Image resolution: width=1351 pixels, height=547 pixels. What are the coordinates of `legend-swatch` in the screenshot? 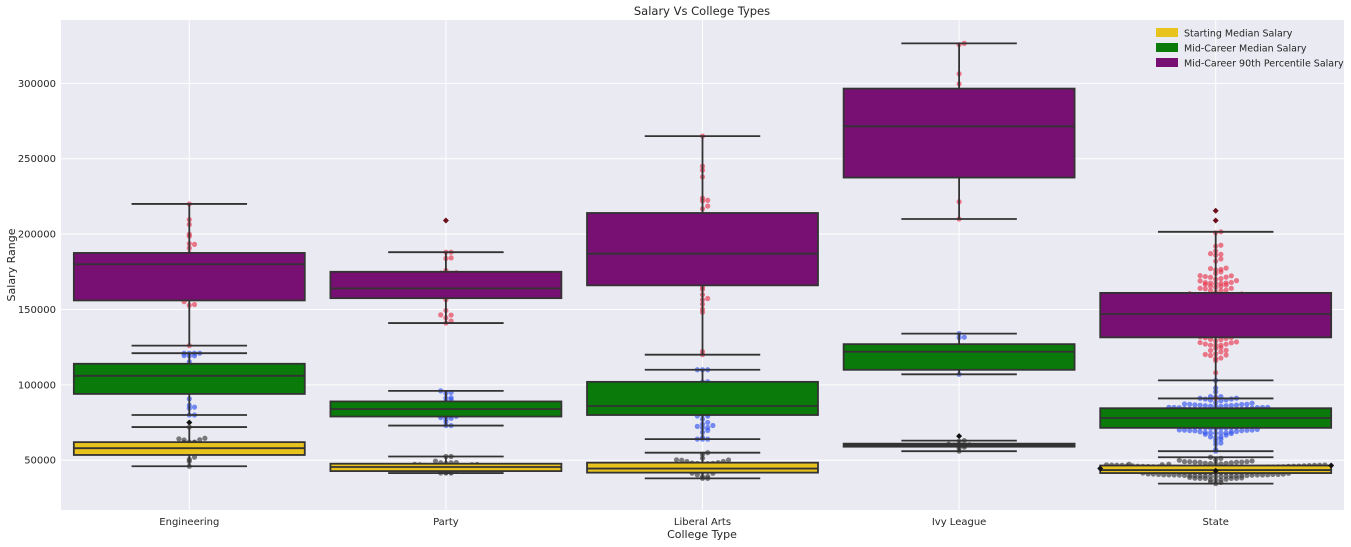 It's located at (1167, 62).